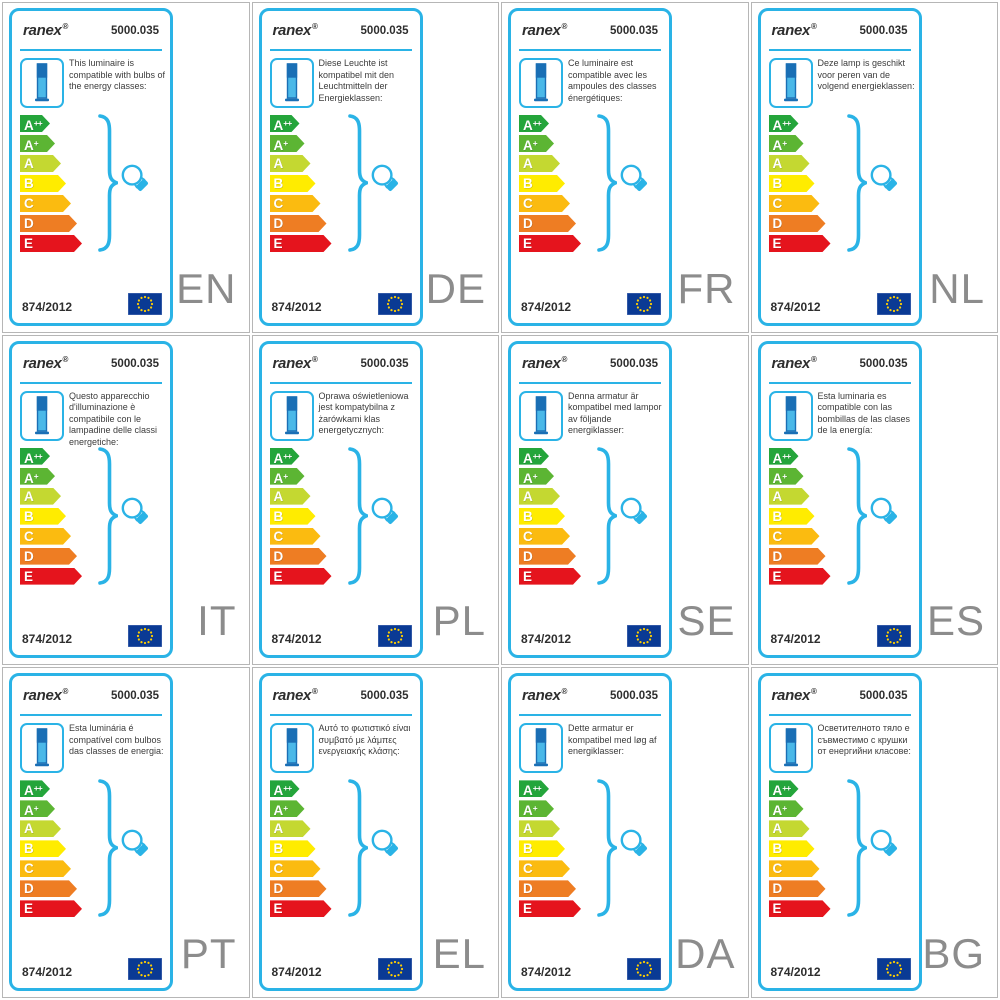  What do you see at coordinates (885, 846) in the screenshot?
I see `light-bulb-icon` at bounding box center [885, 846].